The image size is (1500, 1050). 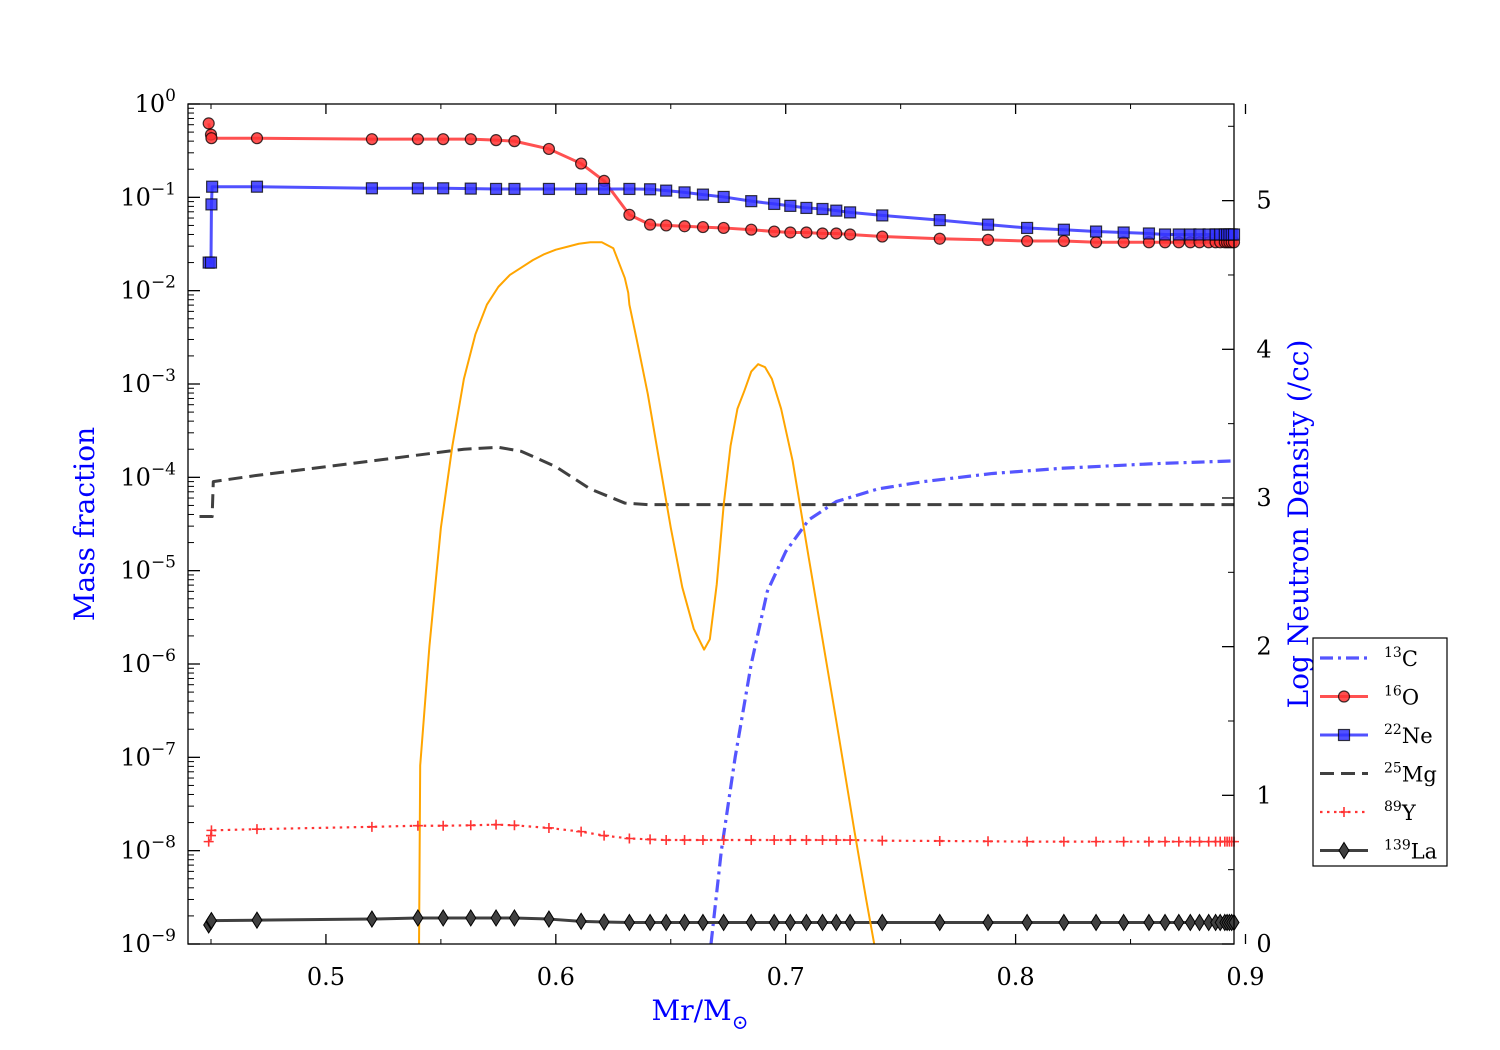 What do you see at coordinates (148, 475) in the screenshot?
I see `y-left-tick-label: 10⁻⁴` at bounding box center [148, 475].